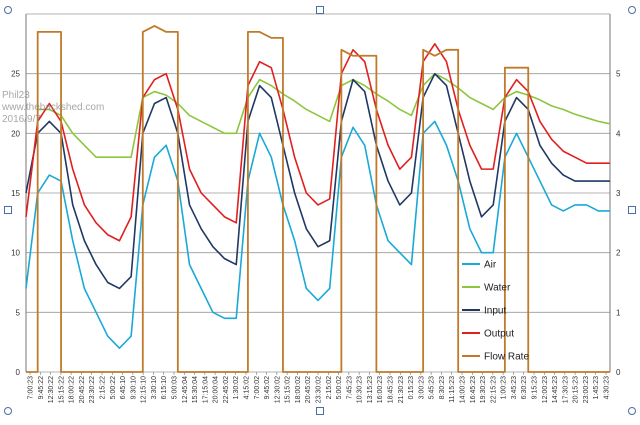 Image resolution: width=640 pixels, height=425 pixels. What do you see at coordinates (618, 74) in the screenshot?
I see `y2-tick-label: 5` at bounding box center [618, 74].